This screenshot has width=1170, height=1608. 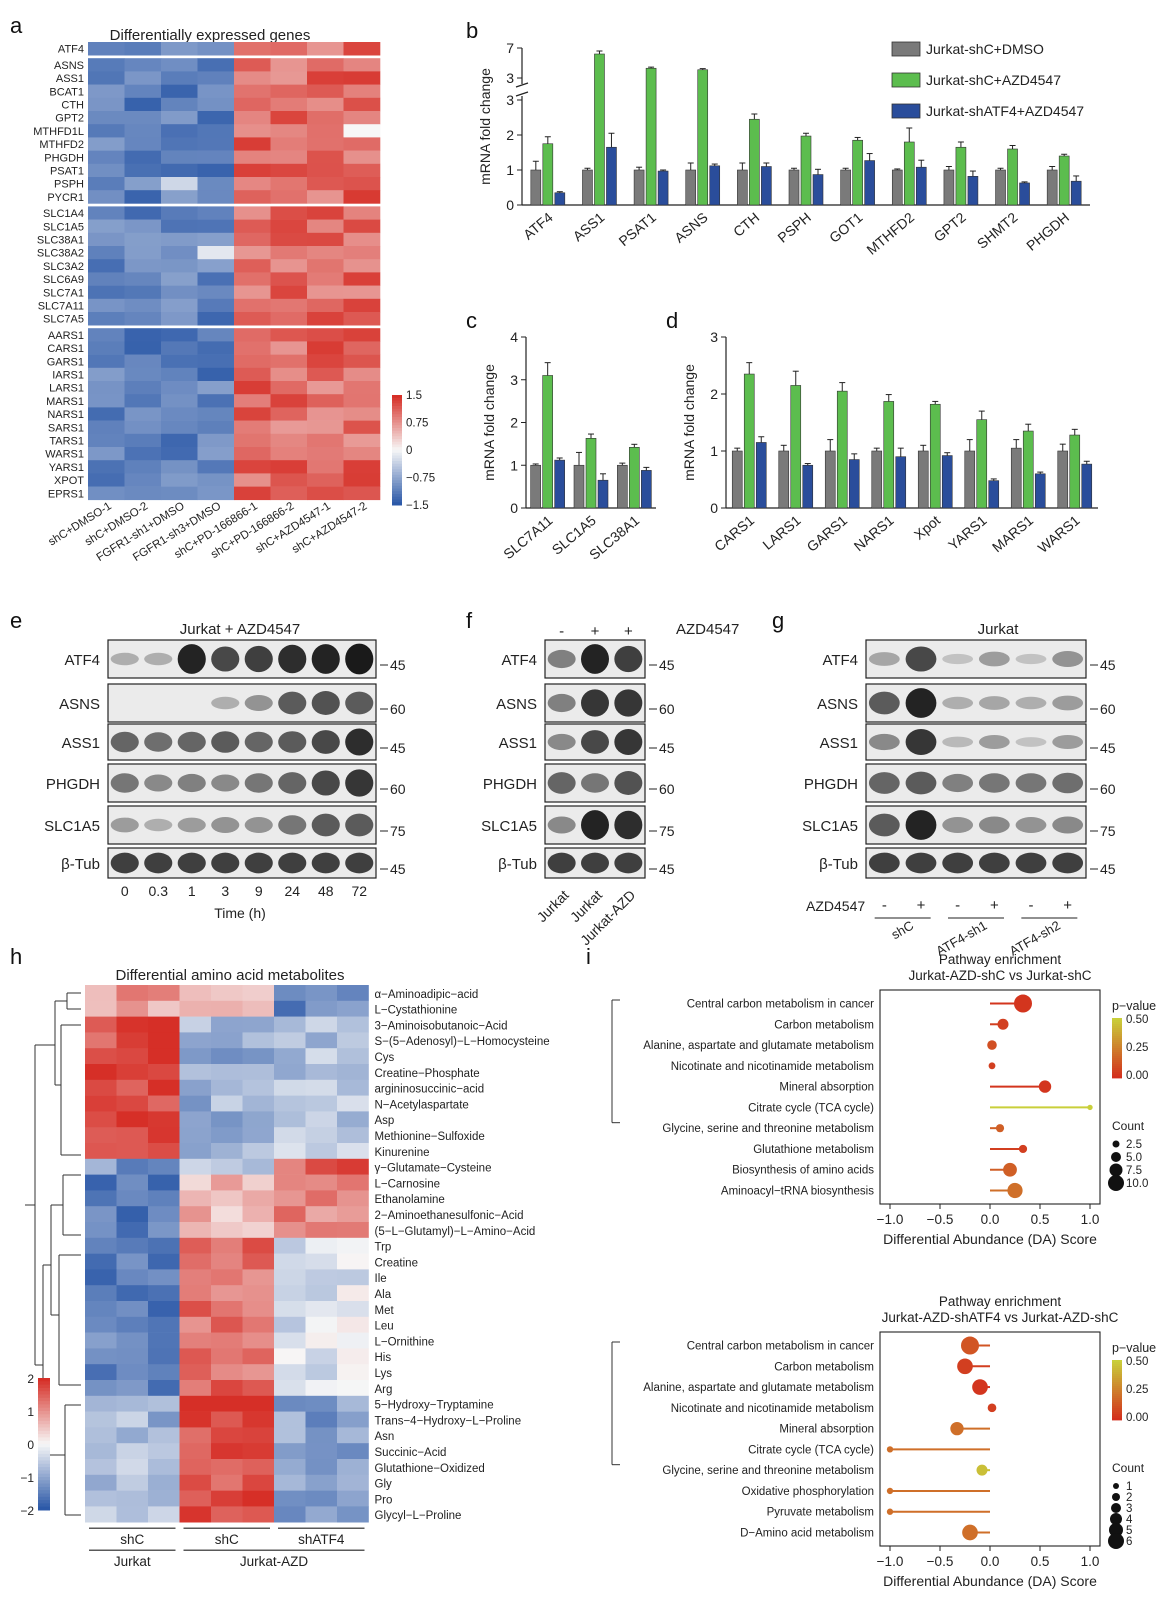 What do you see at coordinates (768, 1129) in the screenshot?
I see `pathway-i-top-pathway-label: Glycine, serine and threonine metabolism` at bounding box center [768, 1129].